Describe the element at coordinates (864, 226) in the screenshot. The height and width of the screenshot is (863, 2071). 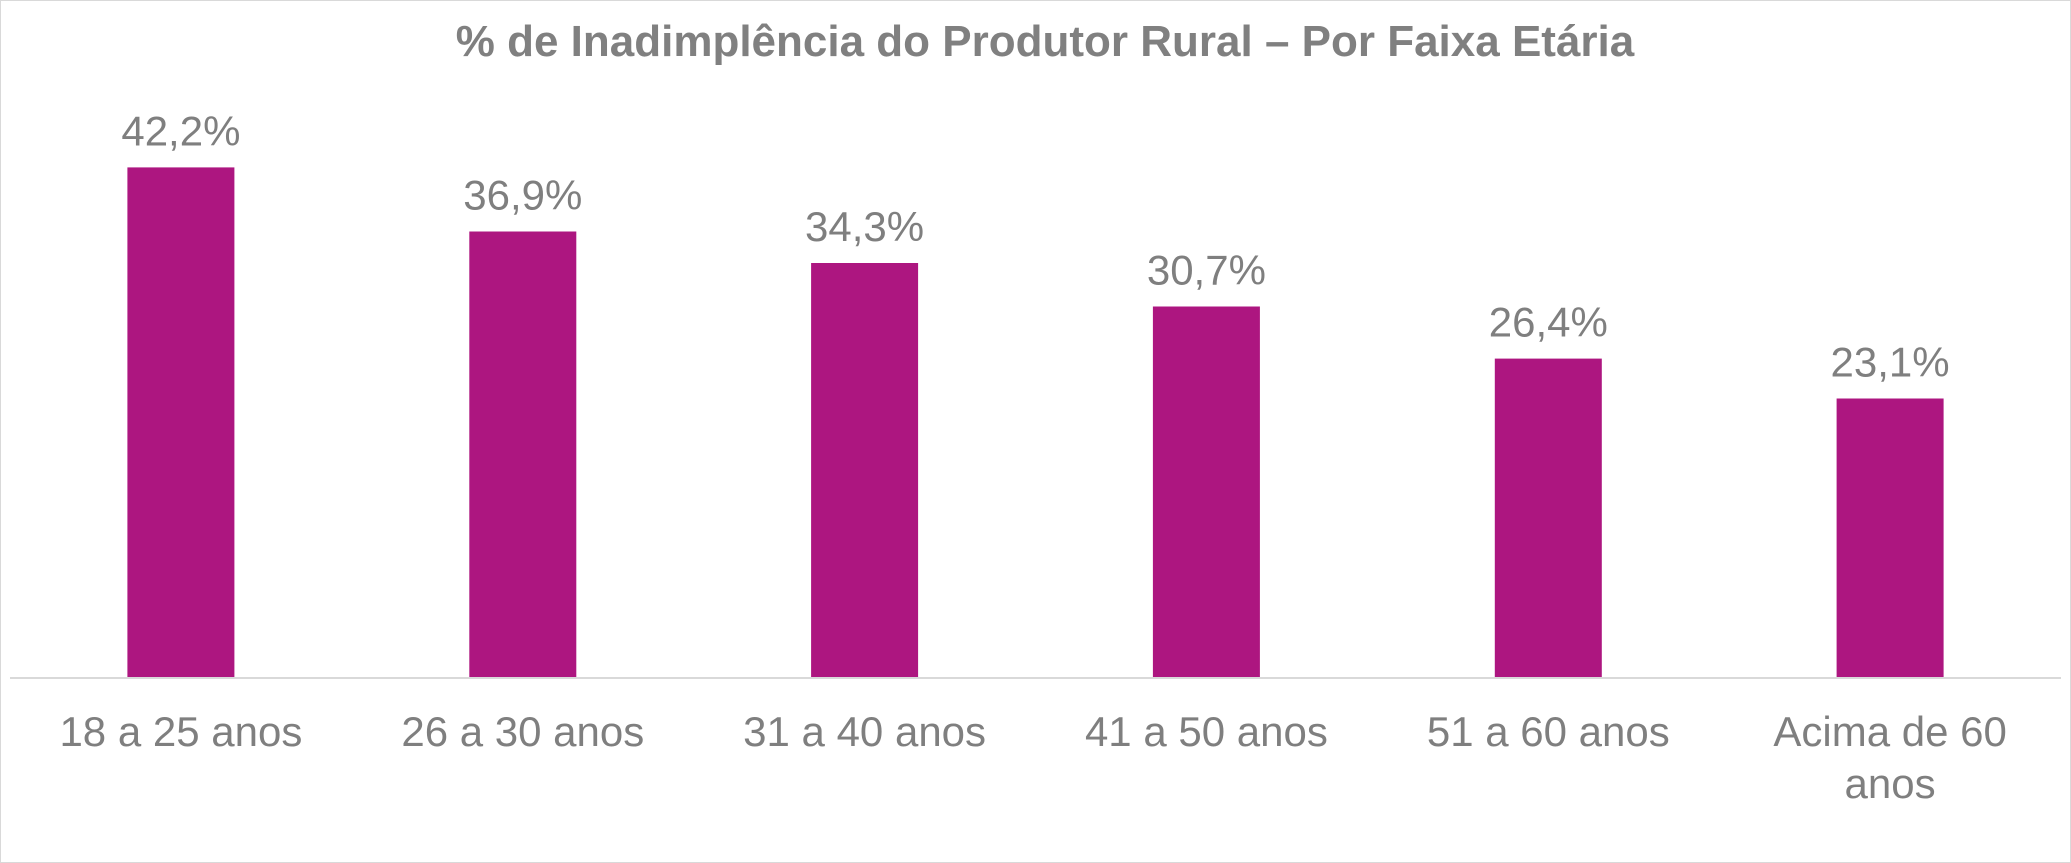
I see `data-label: 34,3%` at that location.